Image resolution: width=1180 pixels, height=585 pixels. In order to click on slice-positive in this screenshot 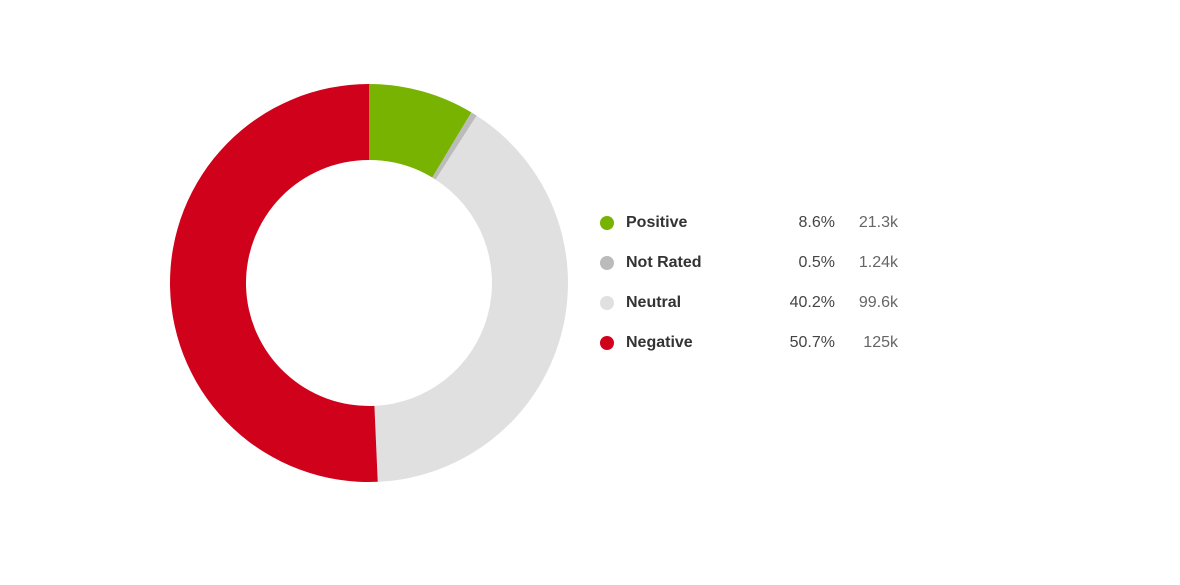, I will do `click(420, 131)`.